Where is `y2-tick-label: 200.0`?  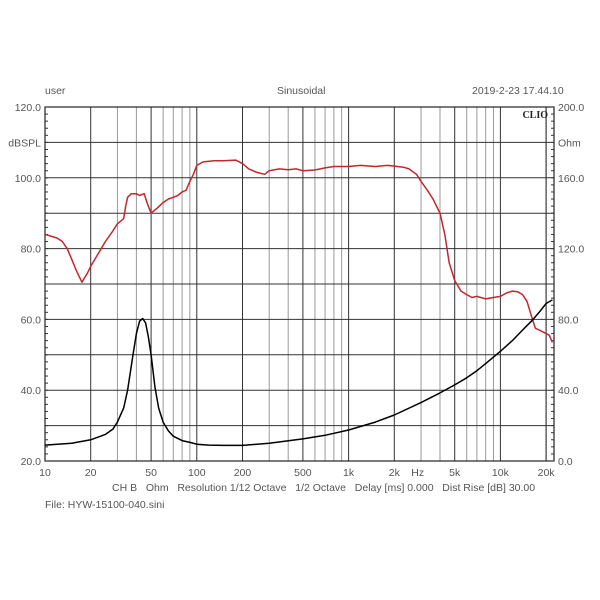
y2-tick-label: 200.0 is located at coordinates (571, 108).